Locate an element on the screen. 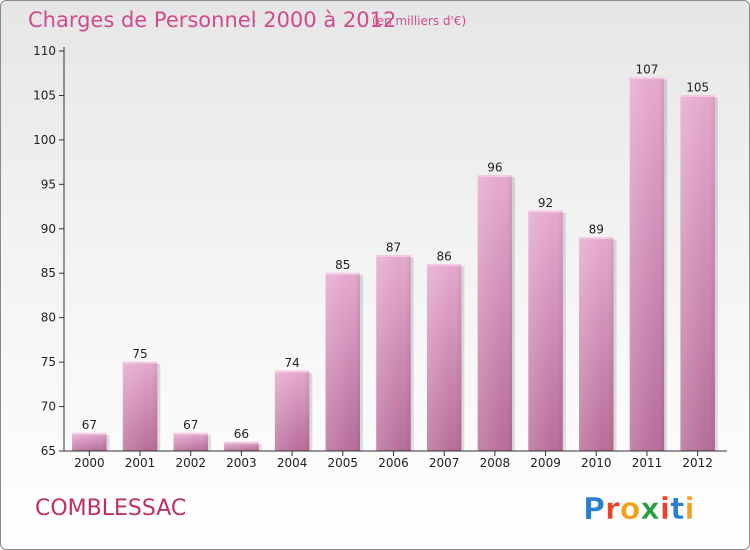  chart-title: Charges de Personnel 2000 à 2012 is located at coordinates (212, 20).